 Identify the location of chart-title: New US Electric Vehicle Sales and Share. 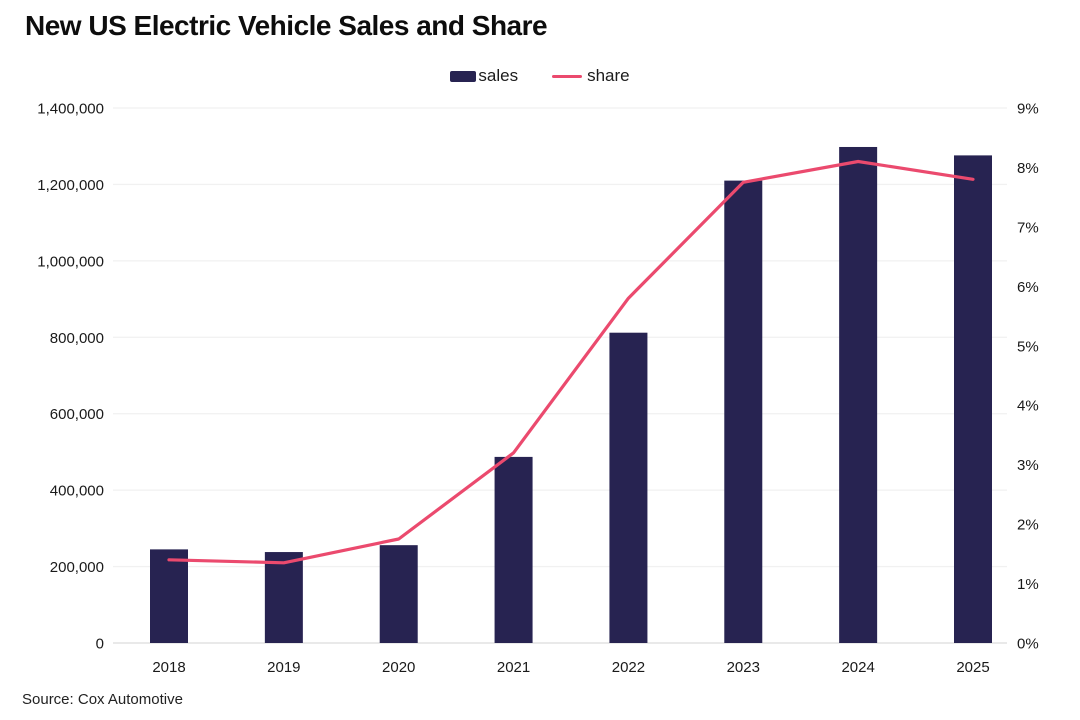
(286, 25).